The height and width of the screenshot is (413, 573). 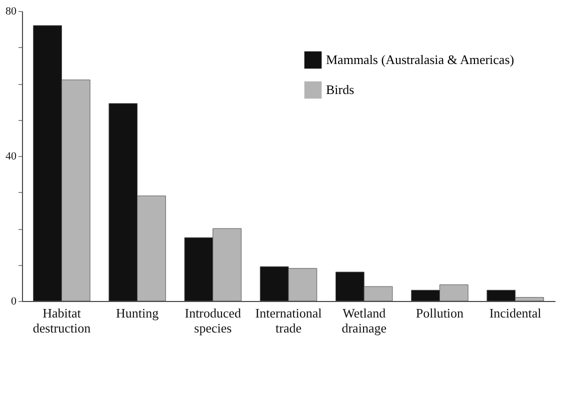 What do you see at coordinates (11, 156) in the screenshot?
I see `y-tick-label: 40` at bounding box center [11, 156].